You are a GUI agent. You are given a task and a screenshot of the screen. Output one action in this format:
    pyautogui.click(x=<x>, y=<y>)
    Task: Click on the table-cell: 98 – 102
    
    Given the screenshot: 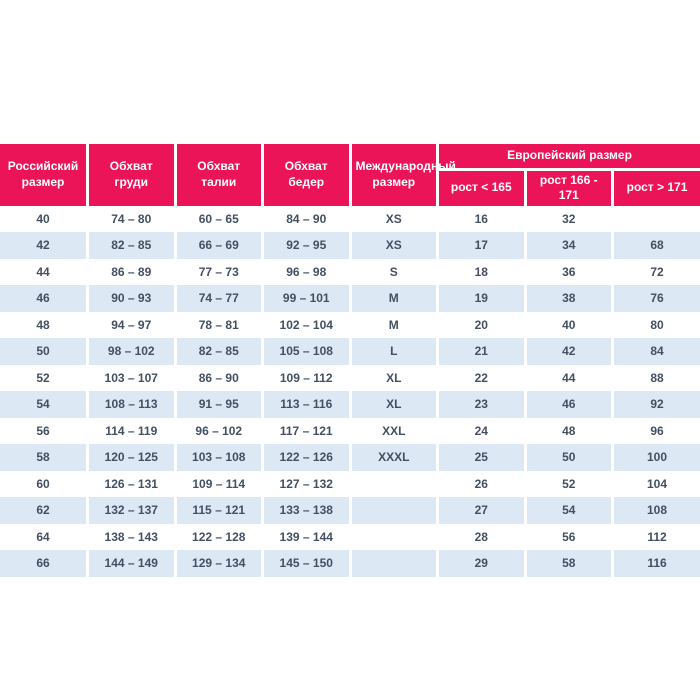 What is the action you would take?
    pyautogui.click(x=130, y=351)
    